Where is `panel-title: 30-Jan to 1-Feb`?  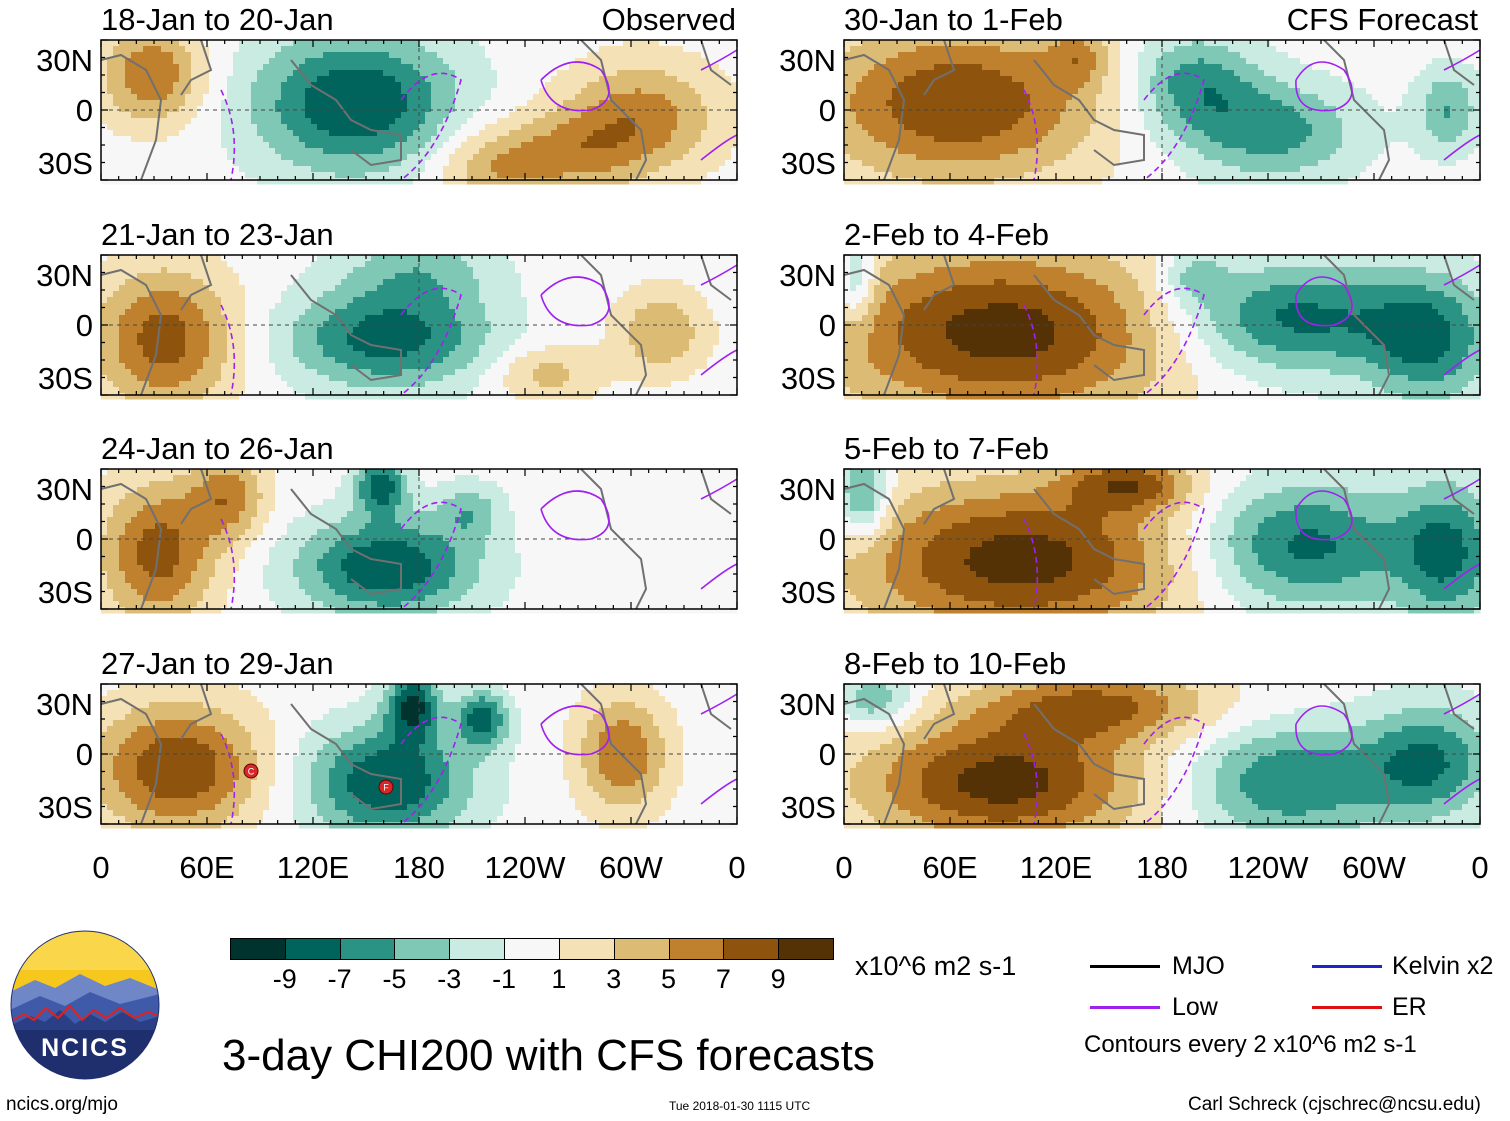
panel-title: 30-Jan to 1-Feb is located at coordinates (953, 19).